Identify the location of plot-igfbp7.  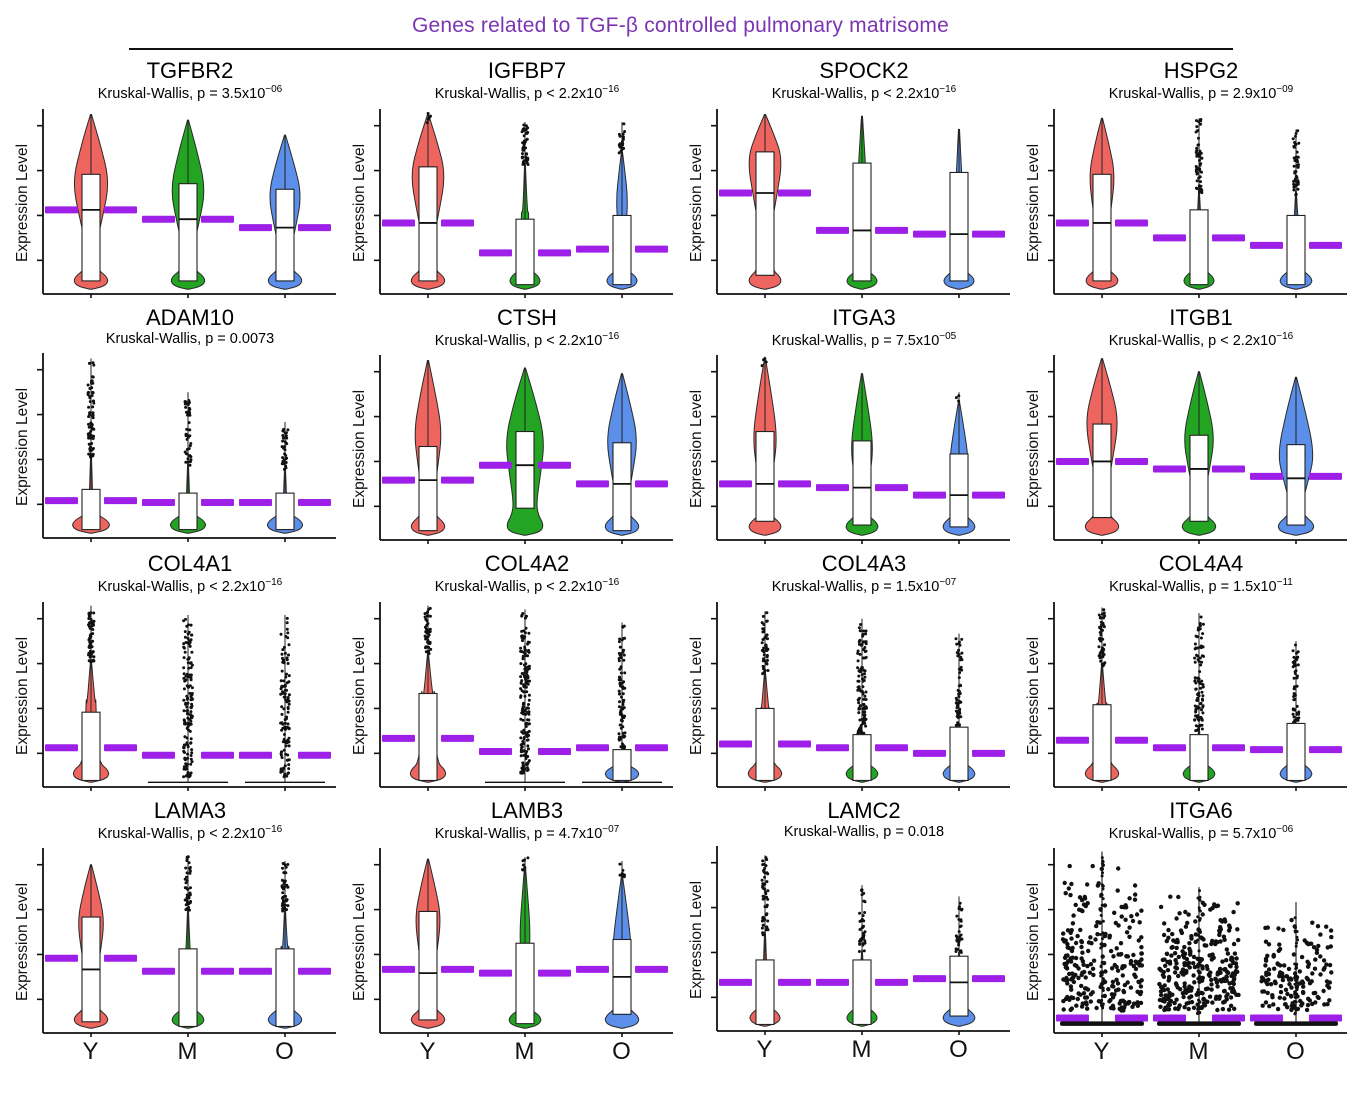
(523, 203).